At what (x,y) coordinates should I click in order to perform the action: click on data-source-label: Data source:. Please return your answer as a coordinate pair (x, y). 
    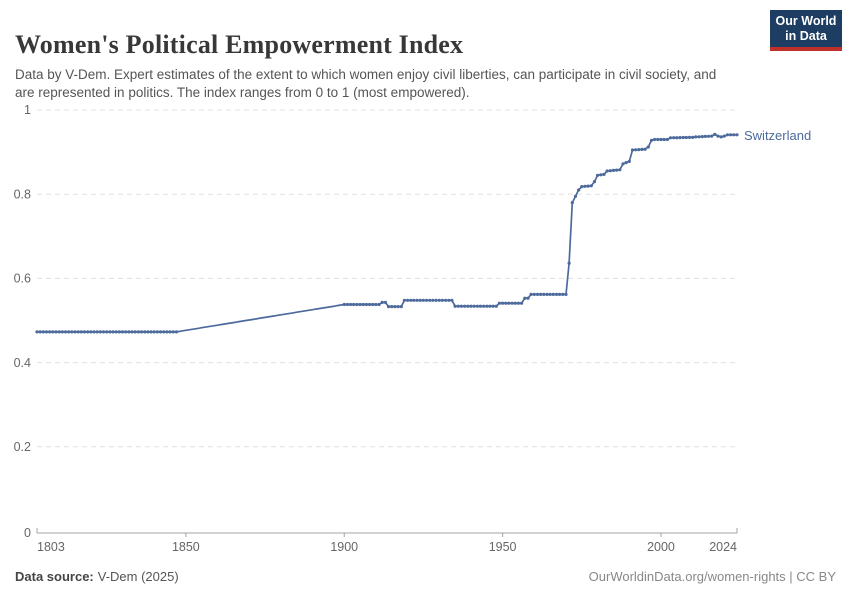
    Looking at the image, I should click on (54, 576).